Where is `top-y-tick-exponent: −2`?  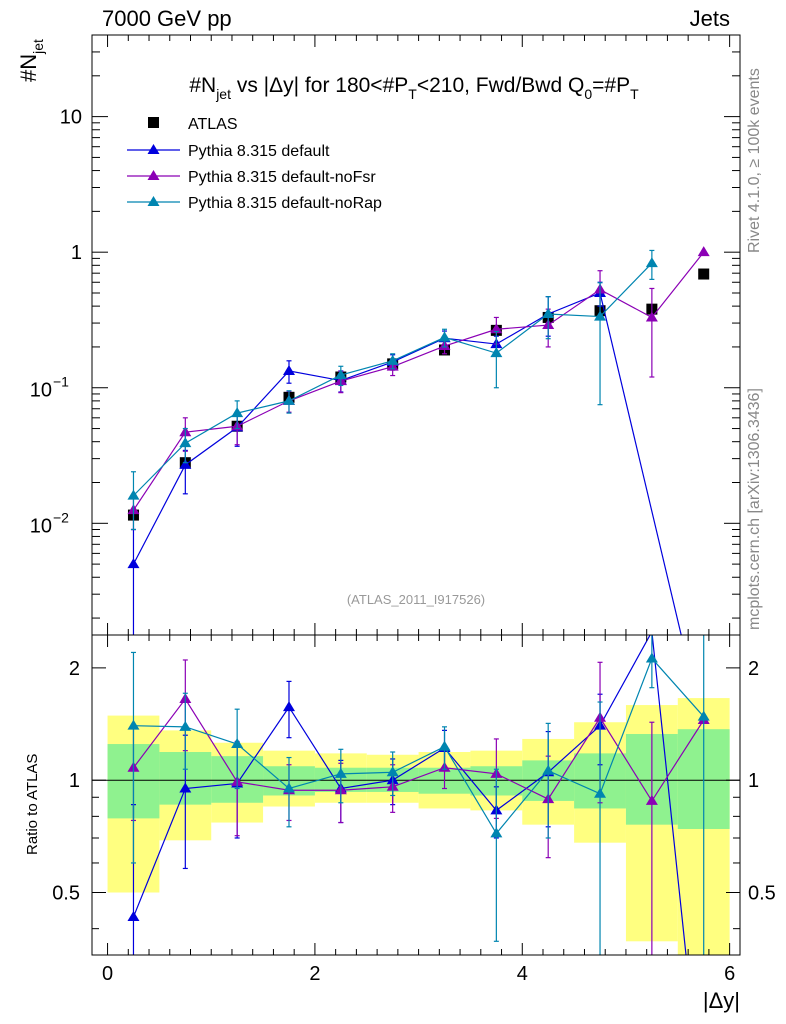
top-y-tick-exponent: −2 is located at coordinates (61, 517).